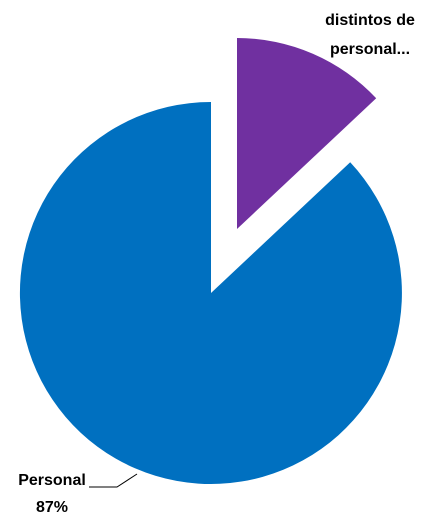 The image size is (432, 517). I want to click on pie-slice-distintos-de-personal, so click(307, 133).